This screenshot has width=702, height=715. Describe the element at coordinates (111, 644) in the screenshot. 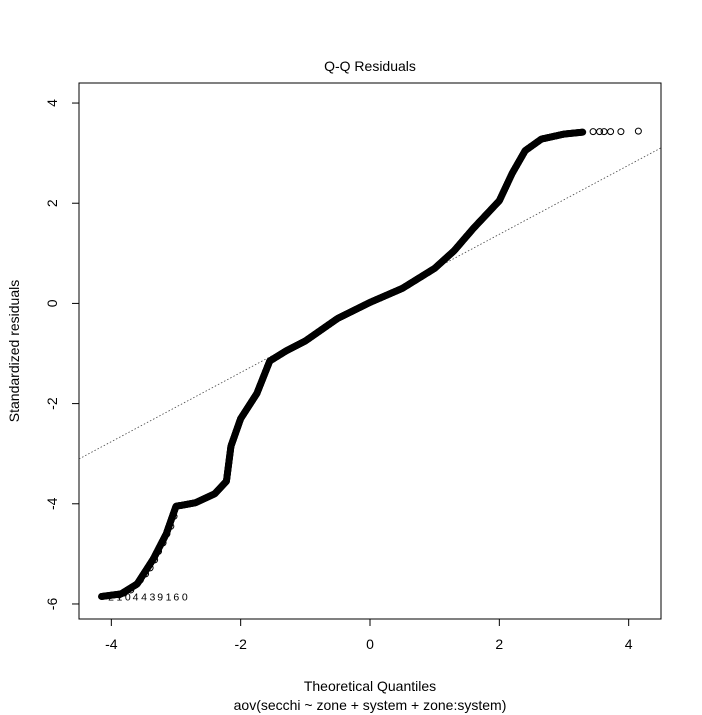

I see `x-tick-label: -4` at that location.